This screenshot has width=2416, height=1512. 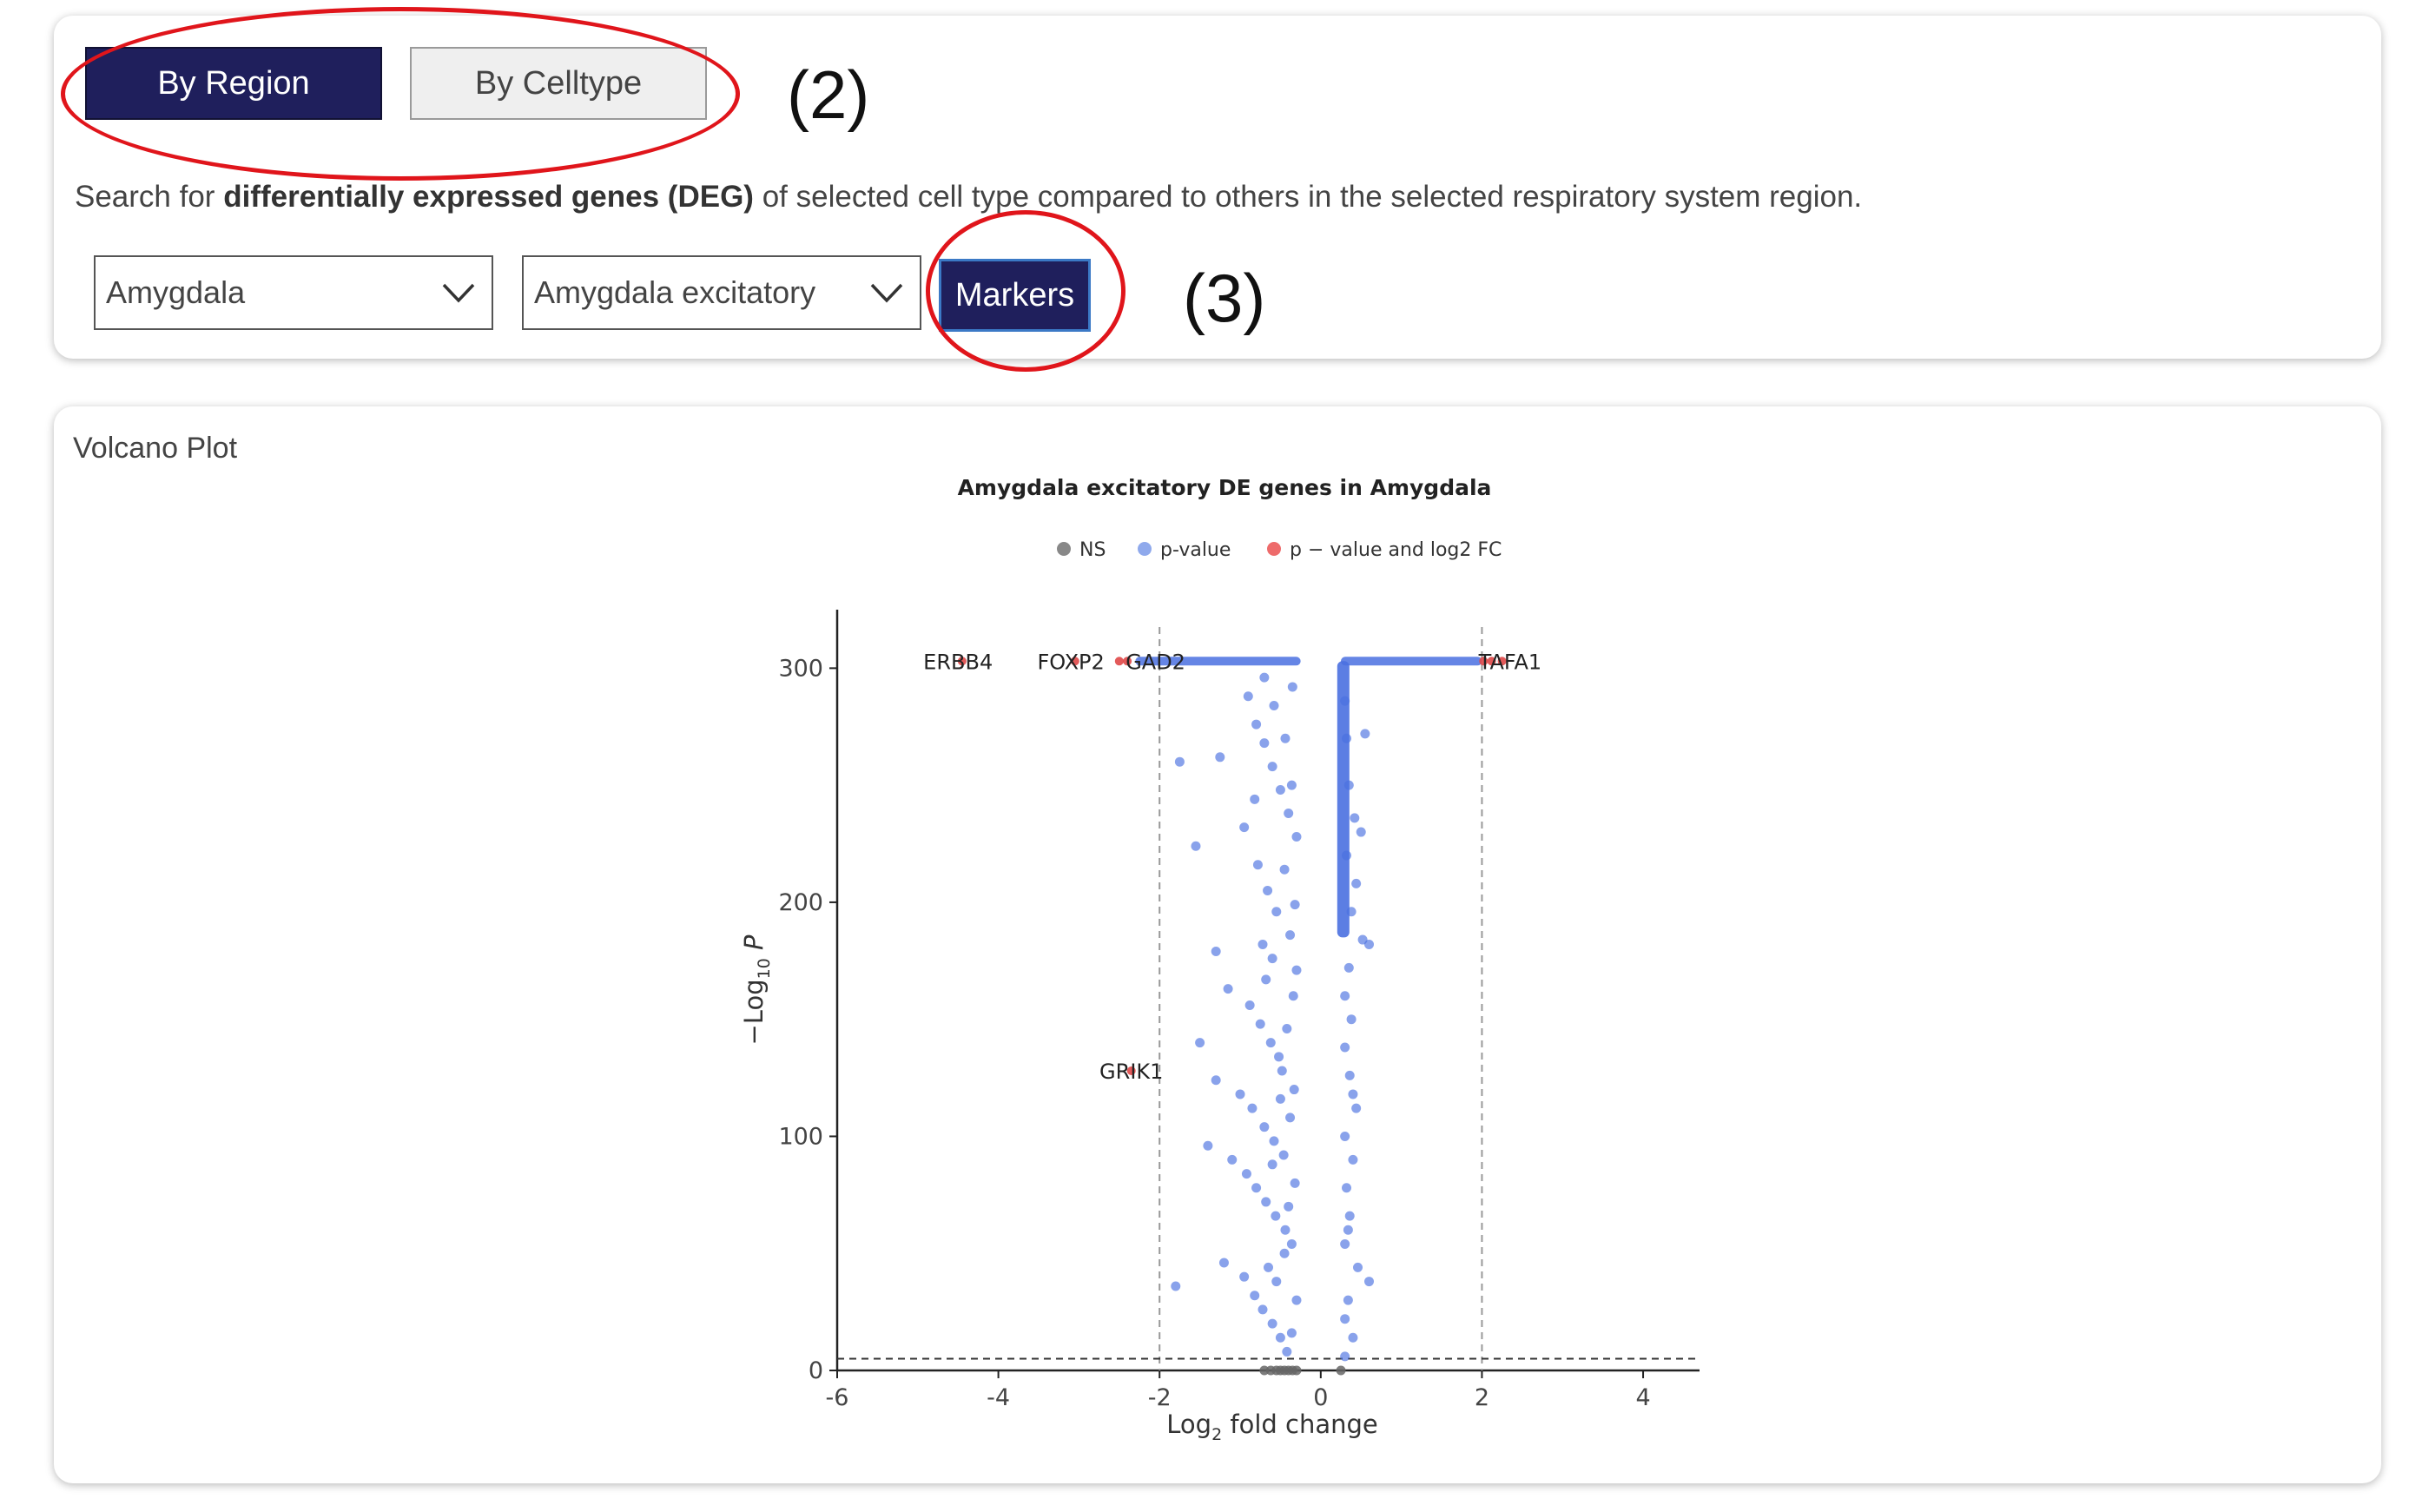 I want to click on x-tick-label-4: 4, so click(x=1642, y=1397).